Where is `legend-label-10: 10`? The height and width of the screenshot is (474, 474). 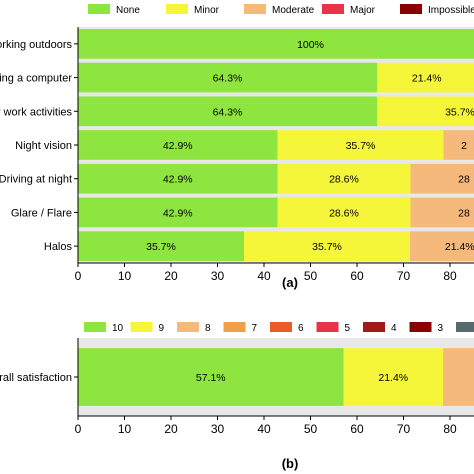 legend-label-10: 10 is located at coordinates (118, 328).